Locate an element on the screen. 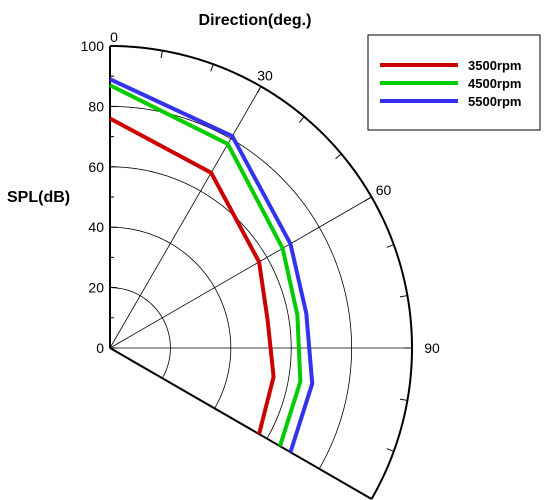 The width and height of the screenshot is (552, 500). end-axis is located at coordinates (241, 423).